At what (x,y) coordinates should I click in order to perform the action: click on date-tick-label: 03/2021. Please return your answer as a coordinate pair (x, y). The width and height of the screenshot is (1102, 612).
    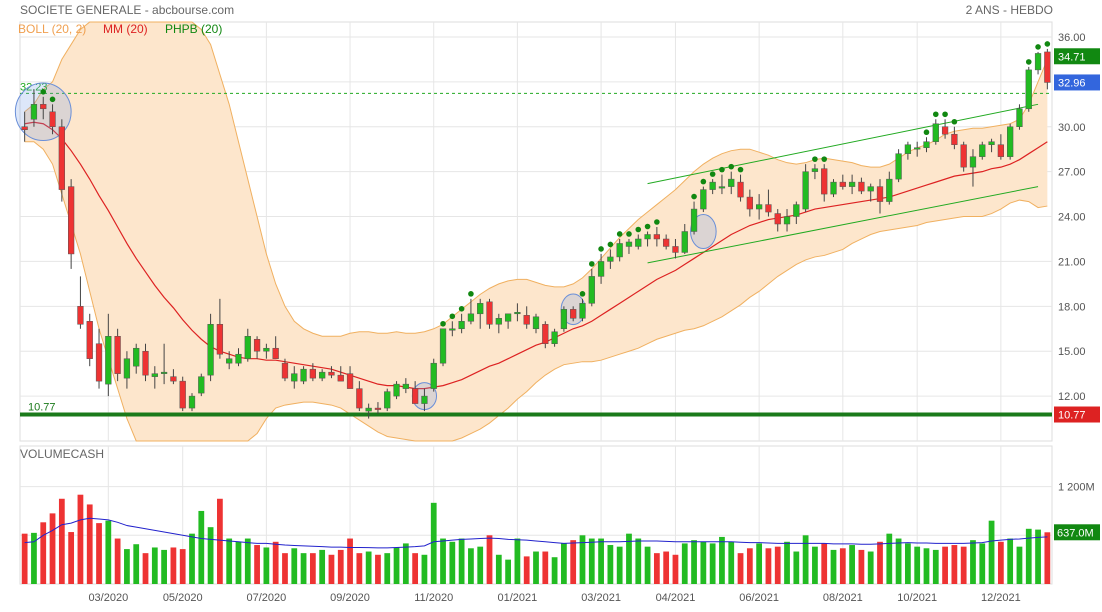
    Looking at the image, I should click on (601, 598).